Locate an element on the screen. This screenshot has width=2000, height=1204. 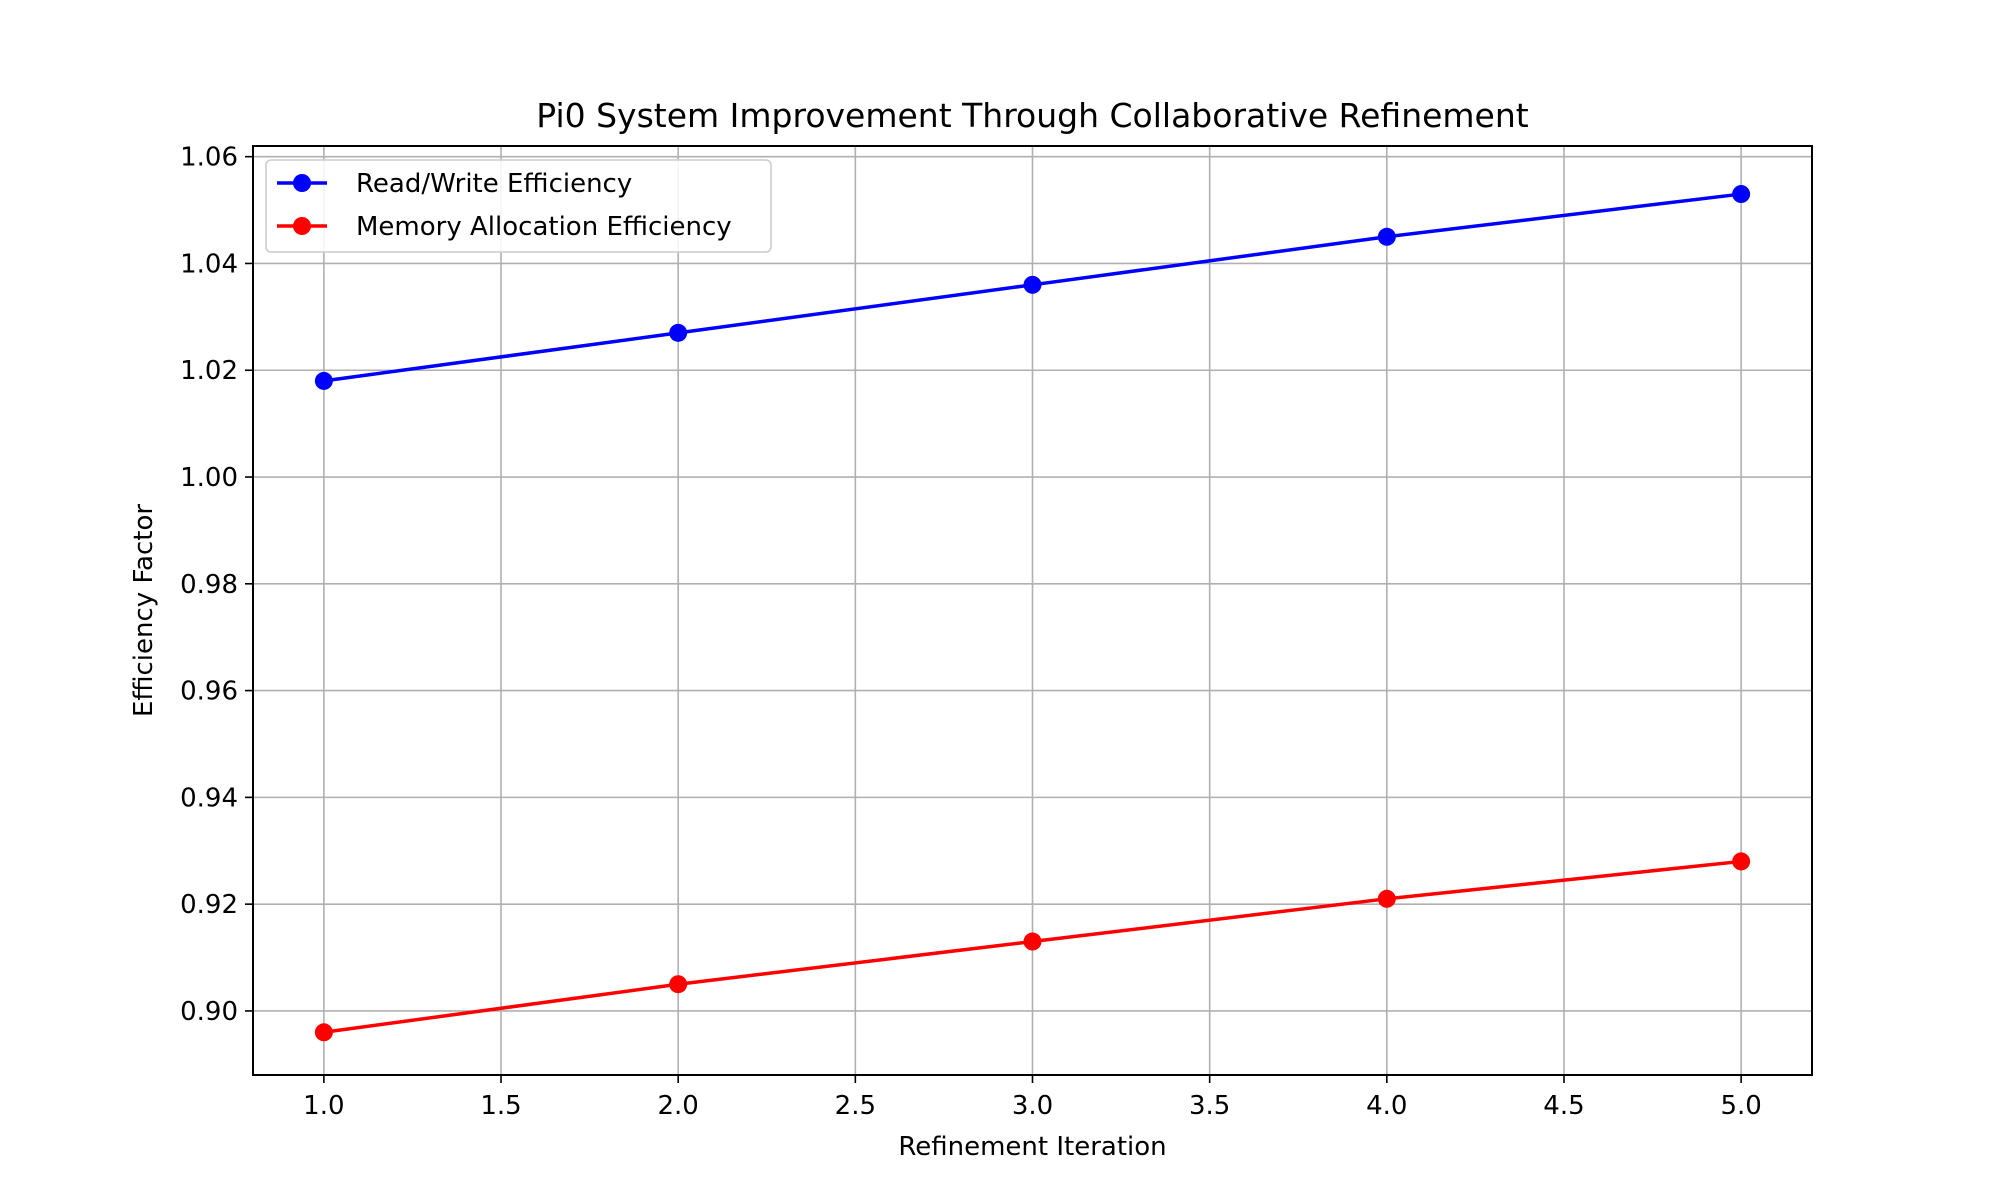
x-tick-label: 1.5 is located at coordinates (500, 1106).